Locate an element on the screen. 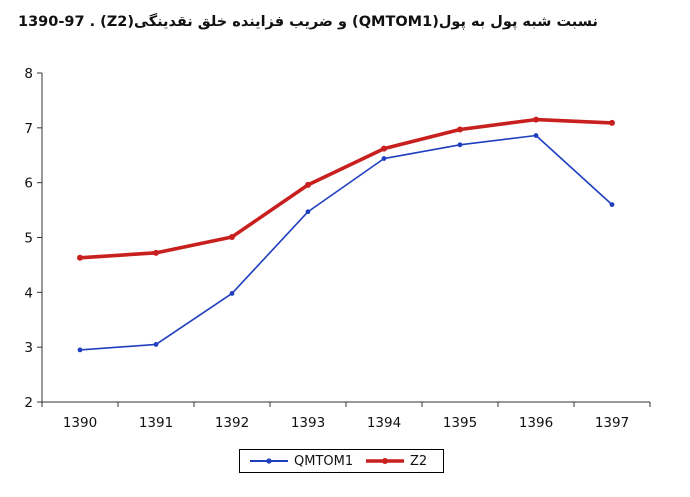 The width and height of the screenshot is (690, 497). x-tick-label: 1395 is located at coordinates (460, 423).